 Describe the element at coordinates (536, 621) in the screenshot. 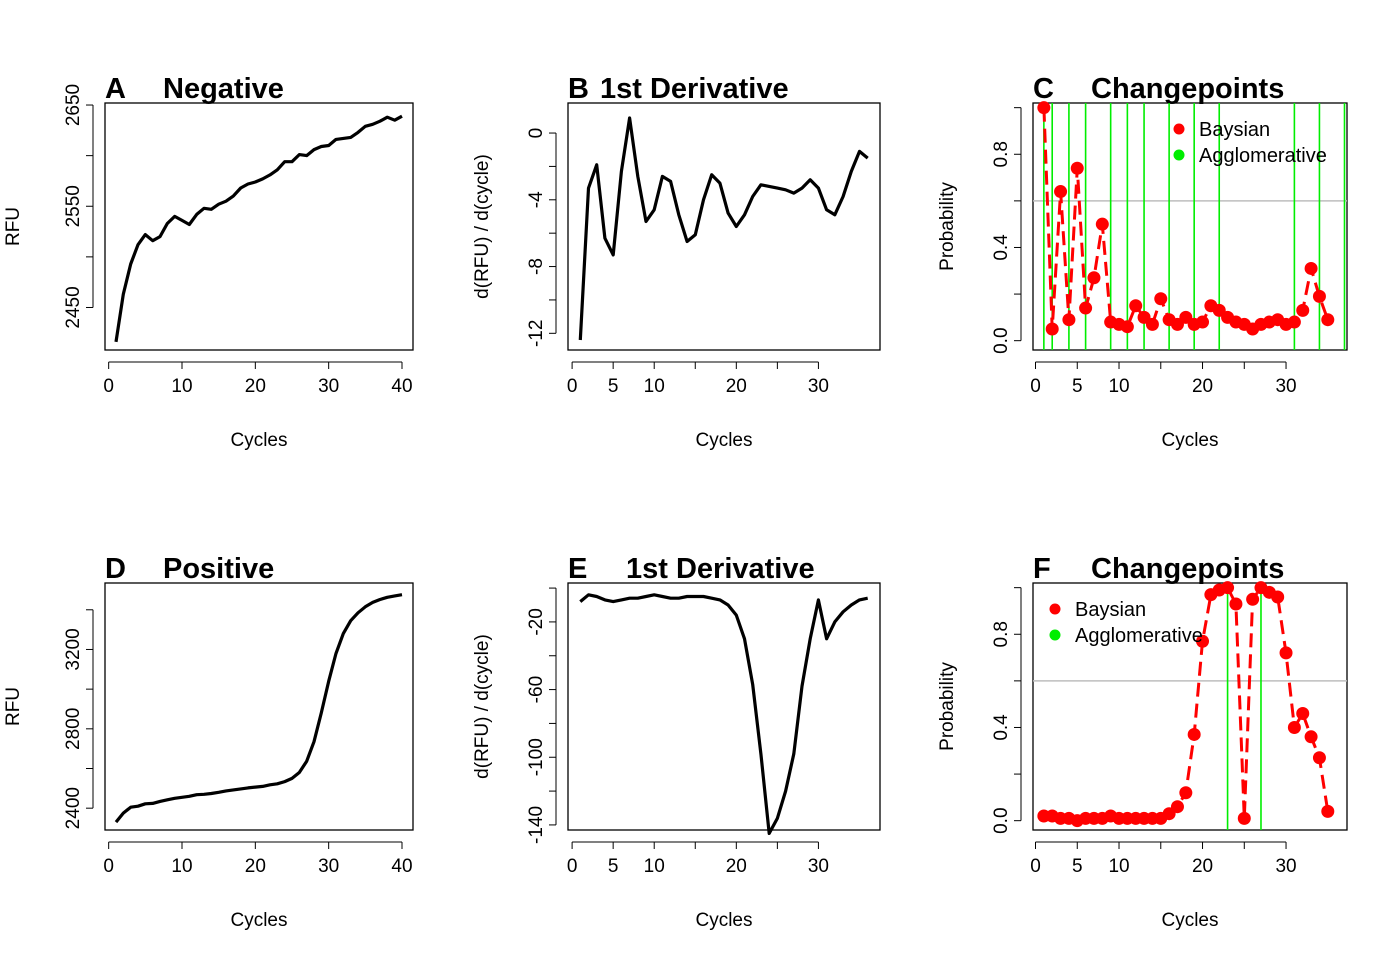

I see `y-tick-label: -20` at that location.